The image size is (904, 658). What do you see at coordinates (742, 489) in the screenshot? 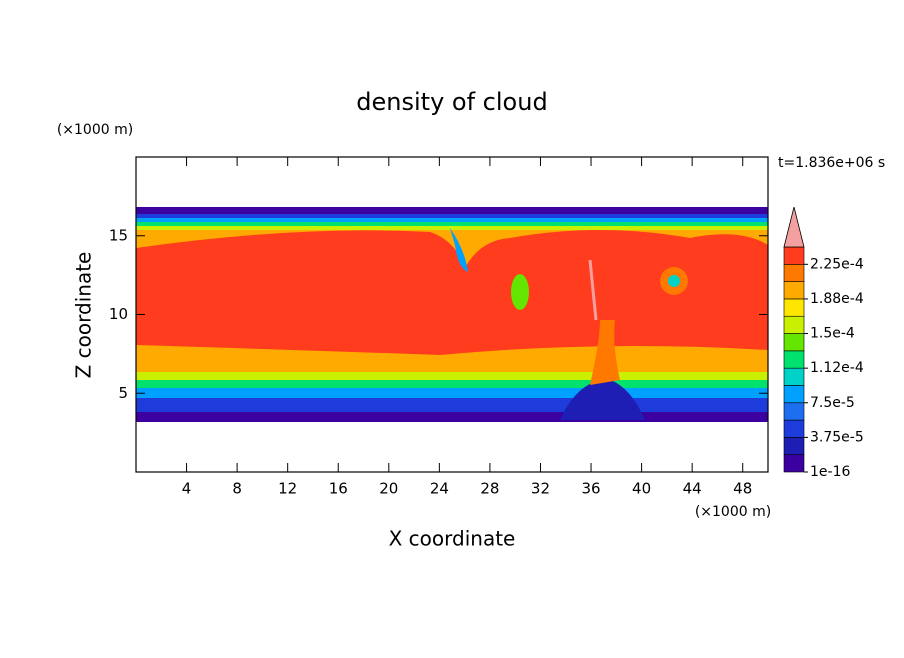
I see `x-tick-label: 48` at bounding box center [742, 489].